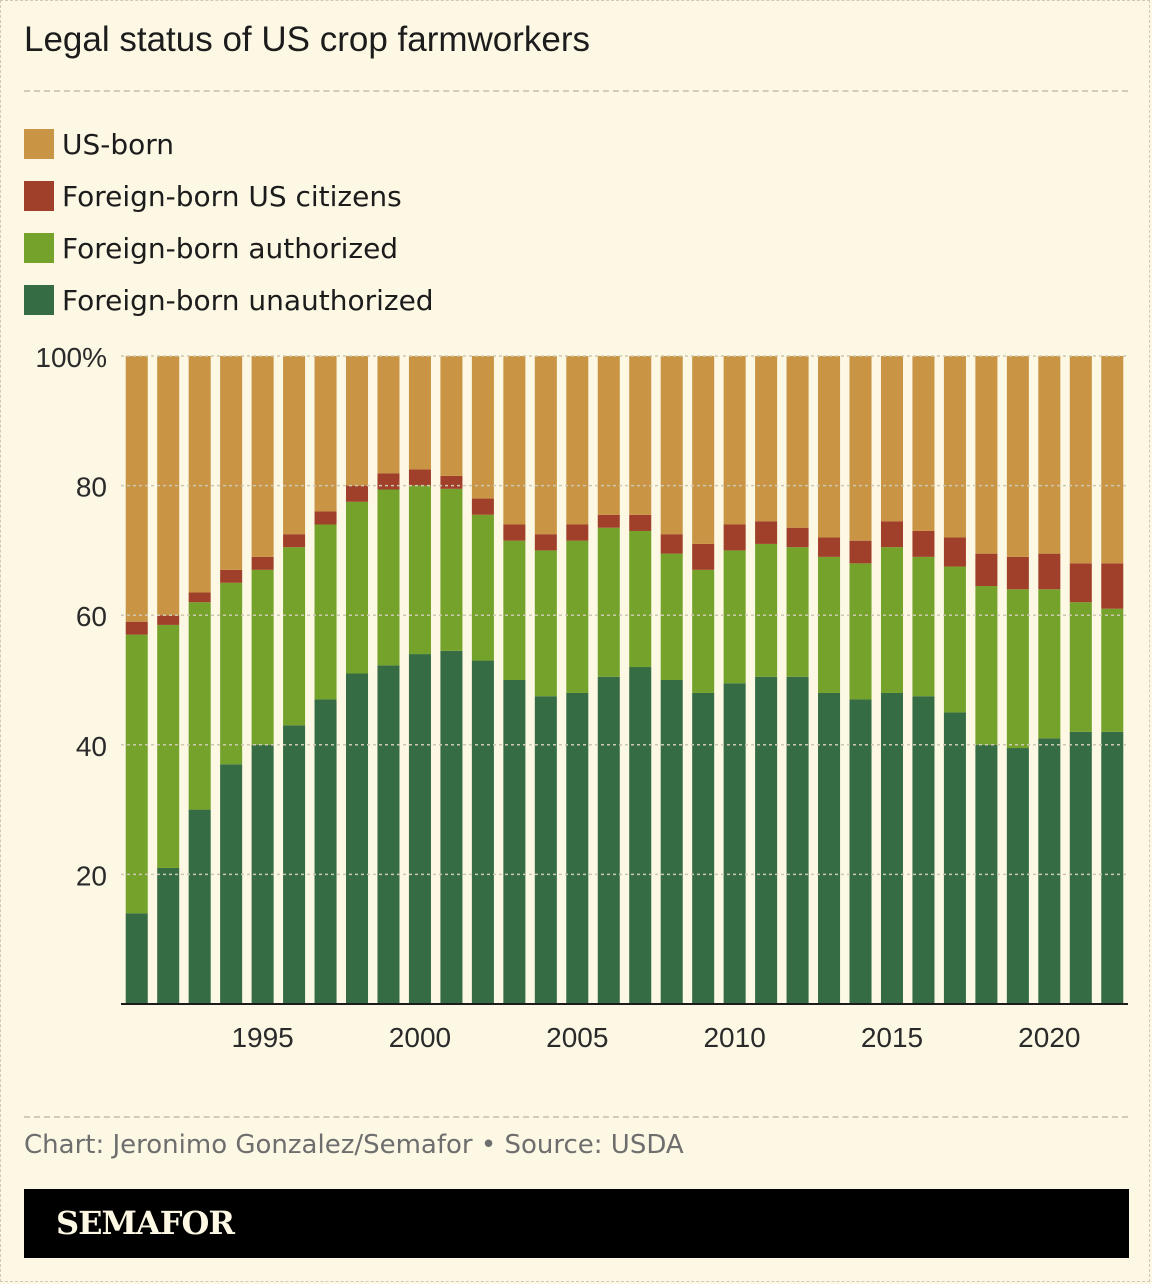  What do you see at coordinates (91, 487) in the screenshot?
I see `y-tick-label: 80` at bounding box center [91, 487].